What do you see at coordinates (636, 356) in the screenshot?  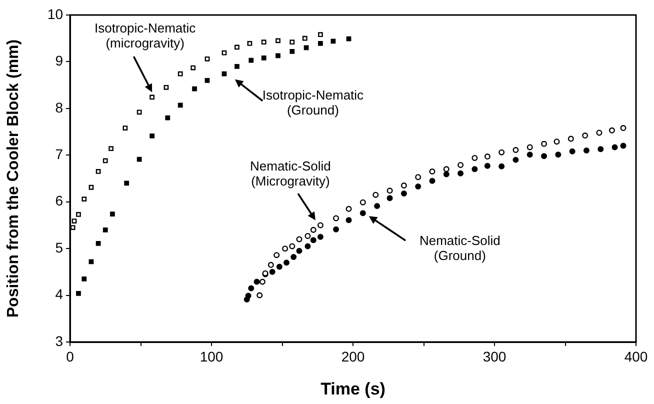 I see `x-tick-label: 400` at bounding box center [636, 356].